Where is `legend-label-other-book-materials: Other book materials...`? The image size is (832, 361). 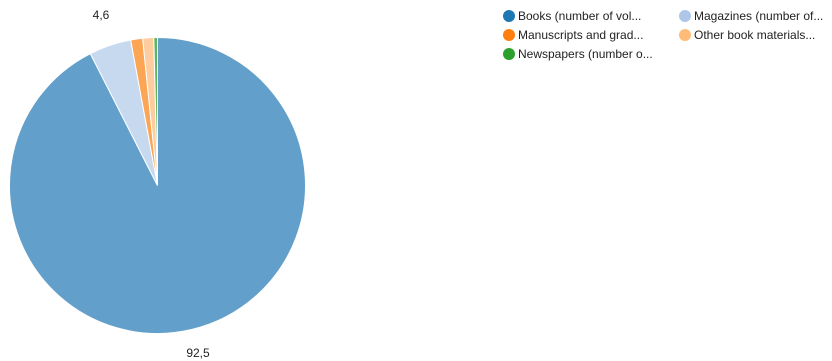
legend-label-other-book-materials: Other book materials... is located at coordinates (755, 34).